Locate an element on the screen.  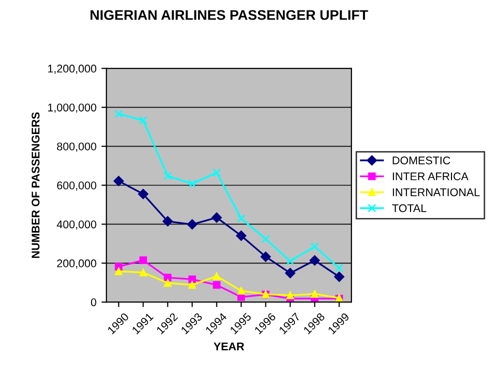
legend-label: INTER AFRICA is located at coordinates (430, 176).